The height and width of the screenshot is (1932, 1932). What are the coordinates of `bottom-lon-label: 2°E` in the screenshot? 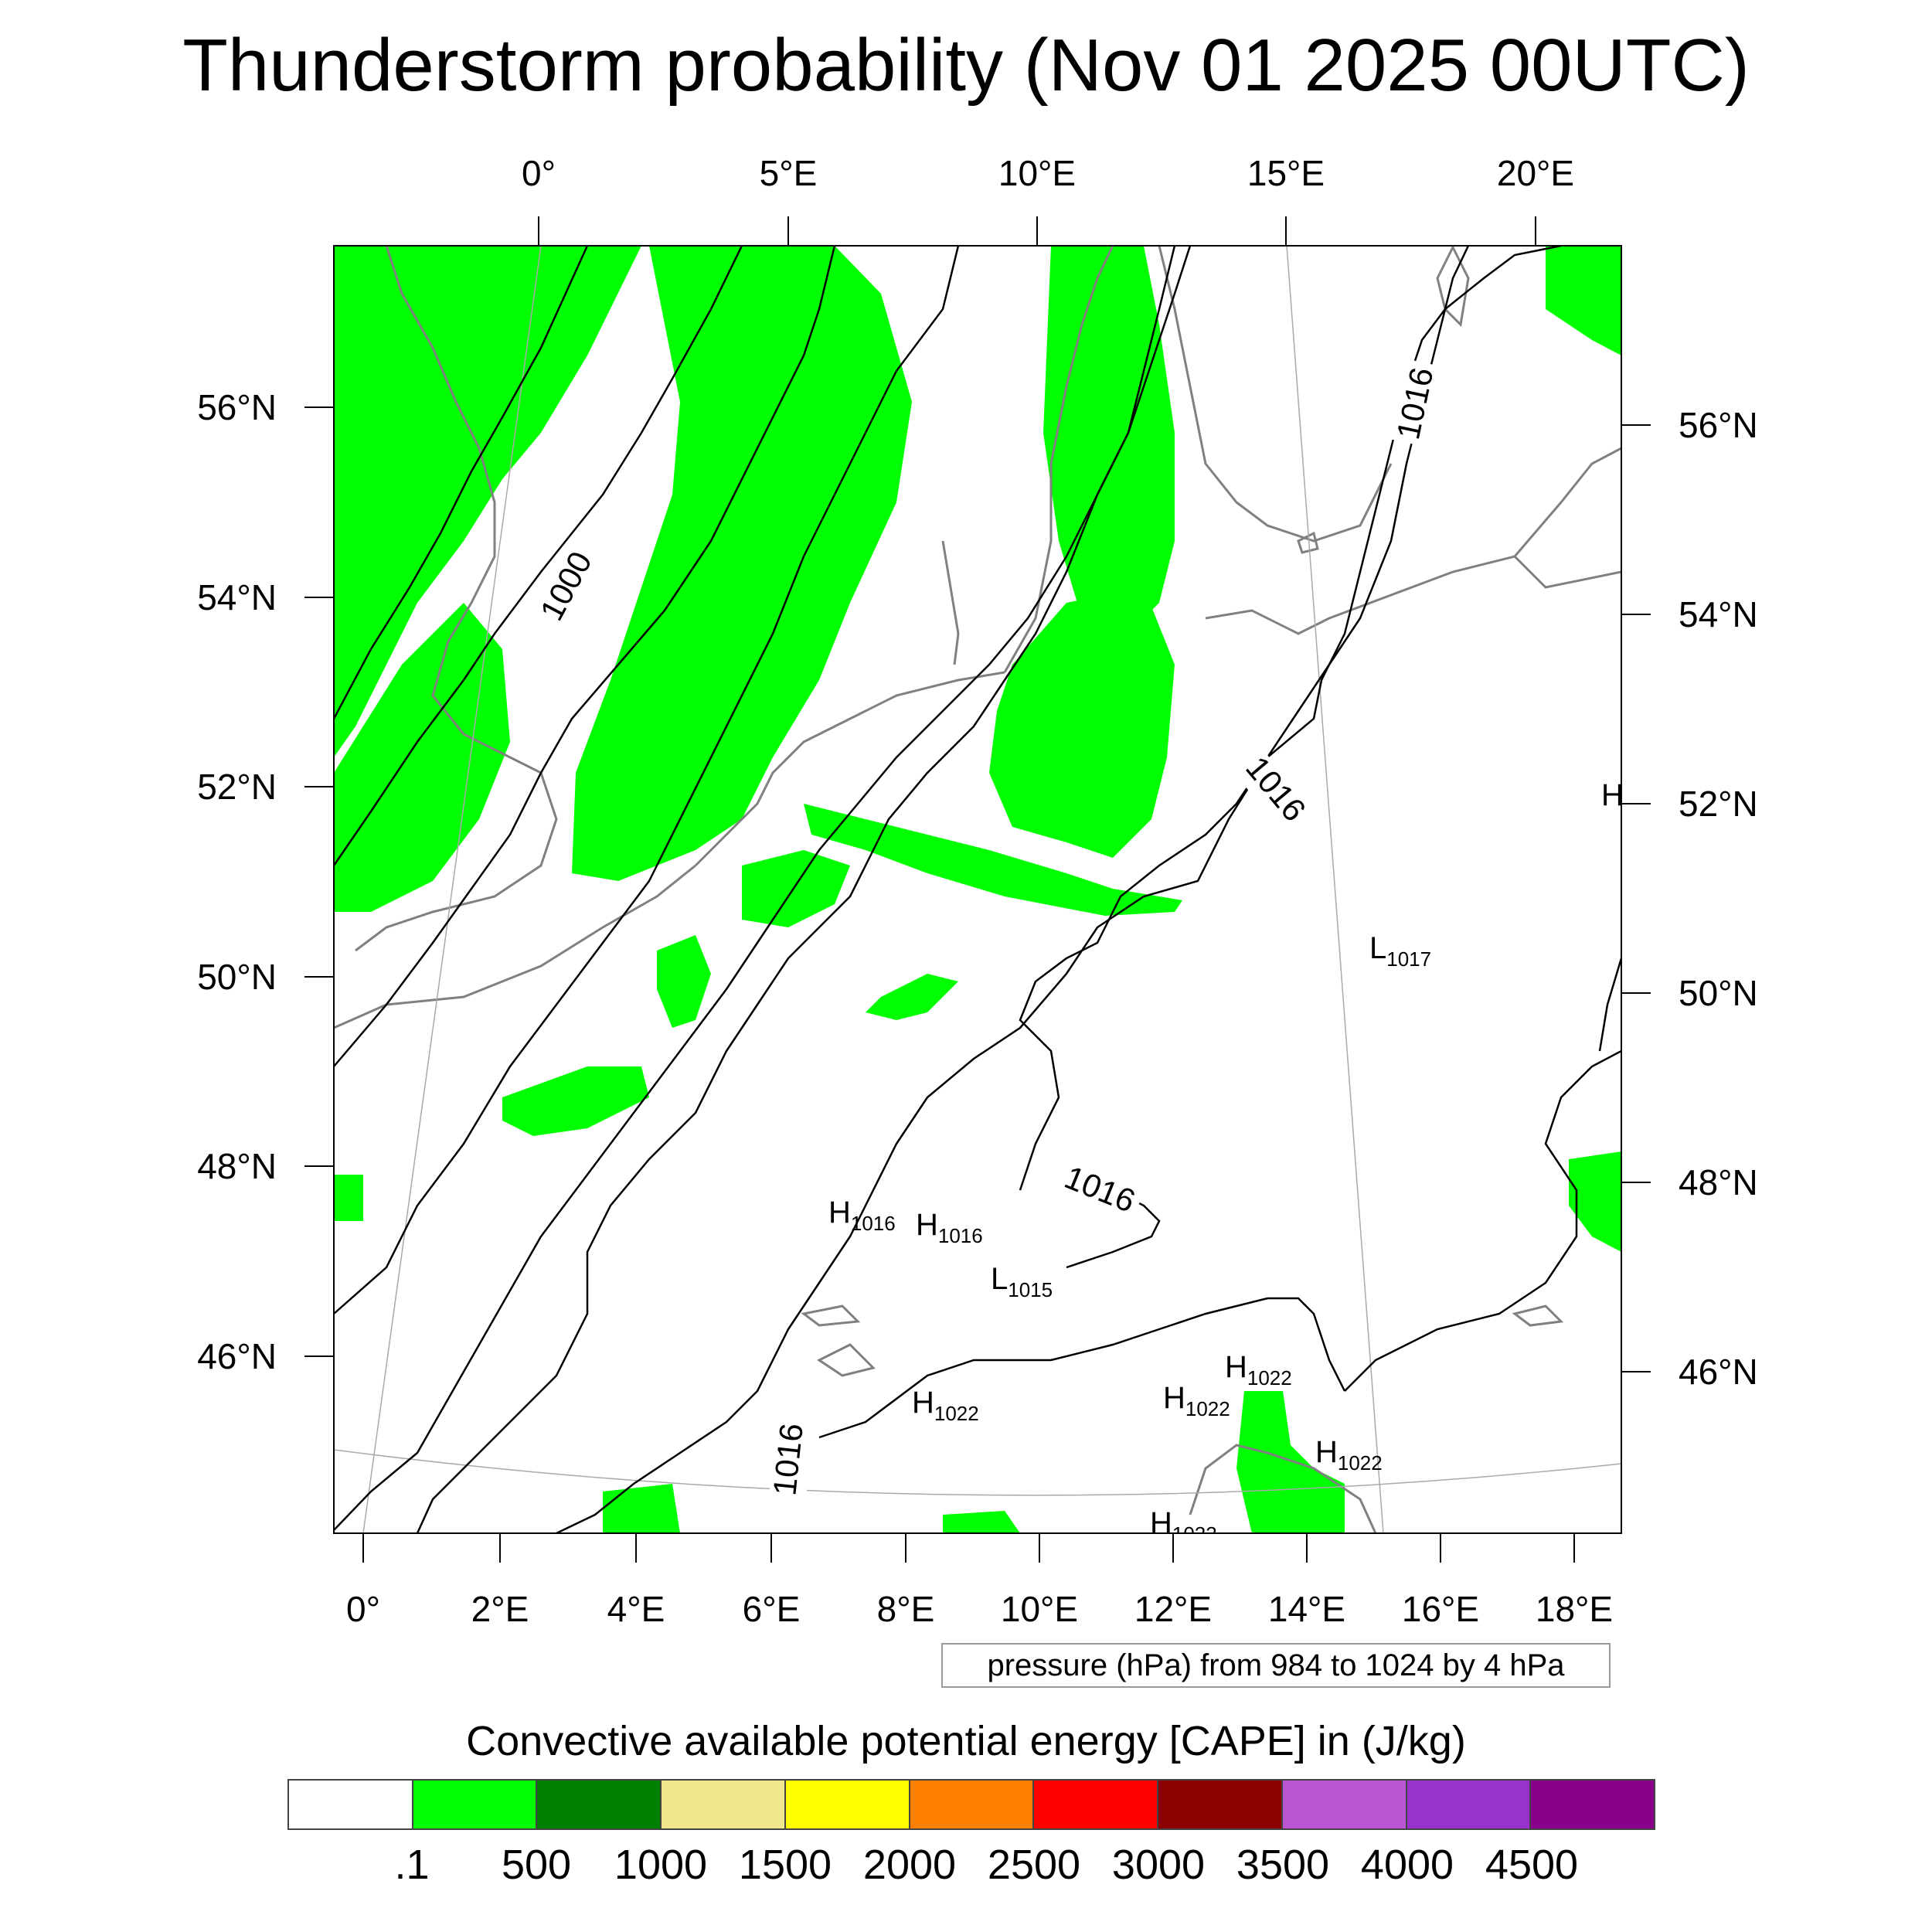 It's located at (500, 1609).